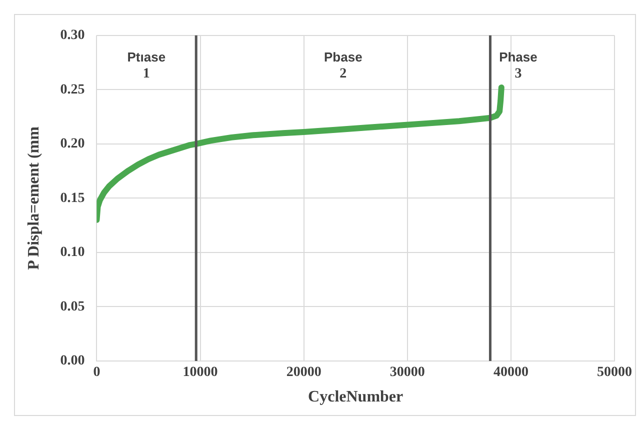 The image size is (643, 424). Describe the element at coordinates (614, 372) in the screenshot. I see `x-tick-label: 50000` at that location.